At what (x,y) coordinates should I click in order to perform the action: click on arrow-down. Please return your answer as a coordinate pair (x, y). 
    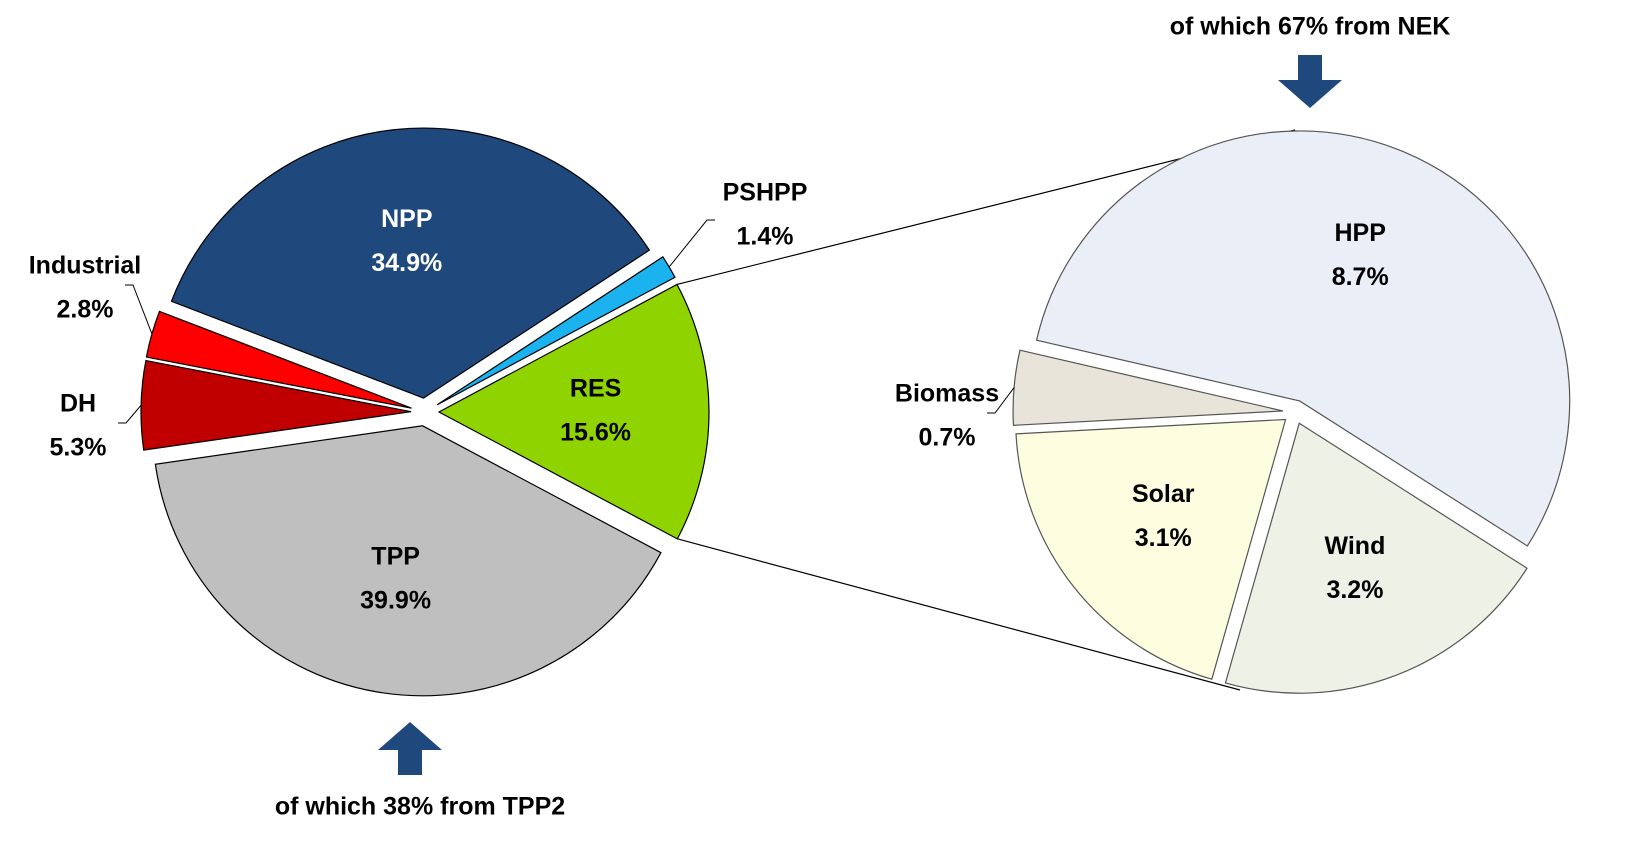
    Looking at the image, I should click on (1310, 81).